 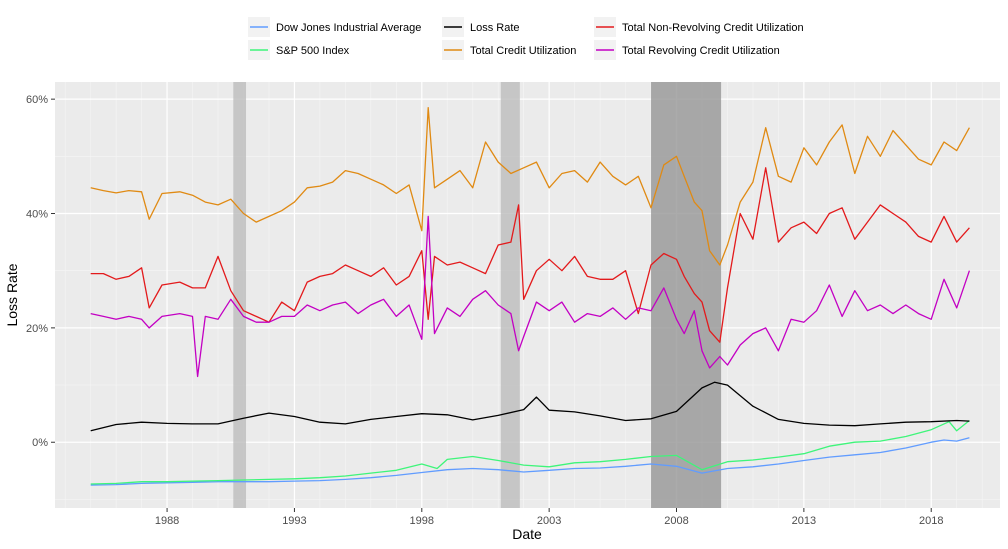 What do you see at coordinates (294, 521) in the screenshot?
I see `x-tick-label: 1993` at bounding box center [294, 521].